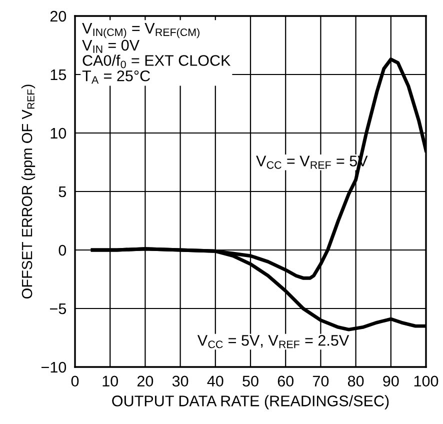  What do you see at coordinates (250, 381) in the screenshot?
I see `x-tick-label: 50` at bounding box center [250, 381].